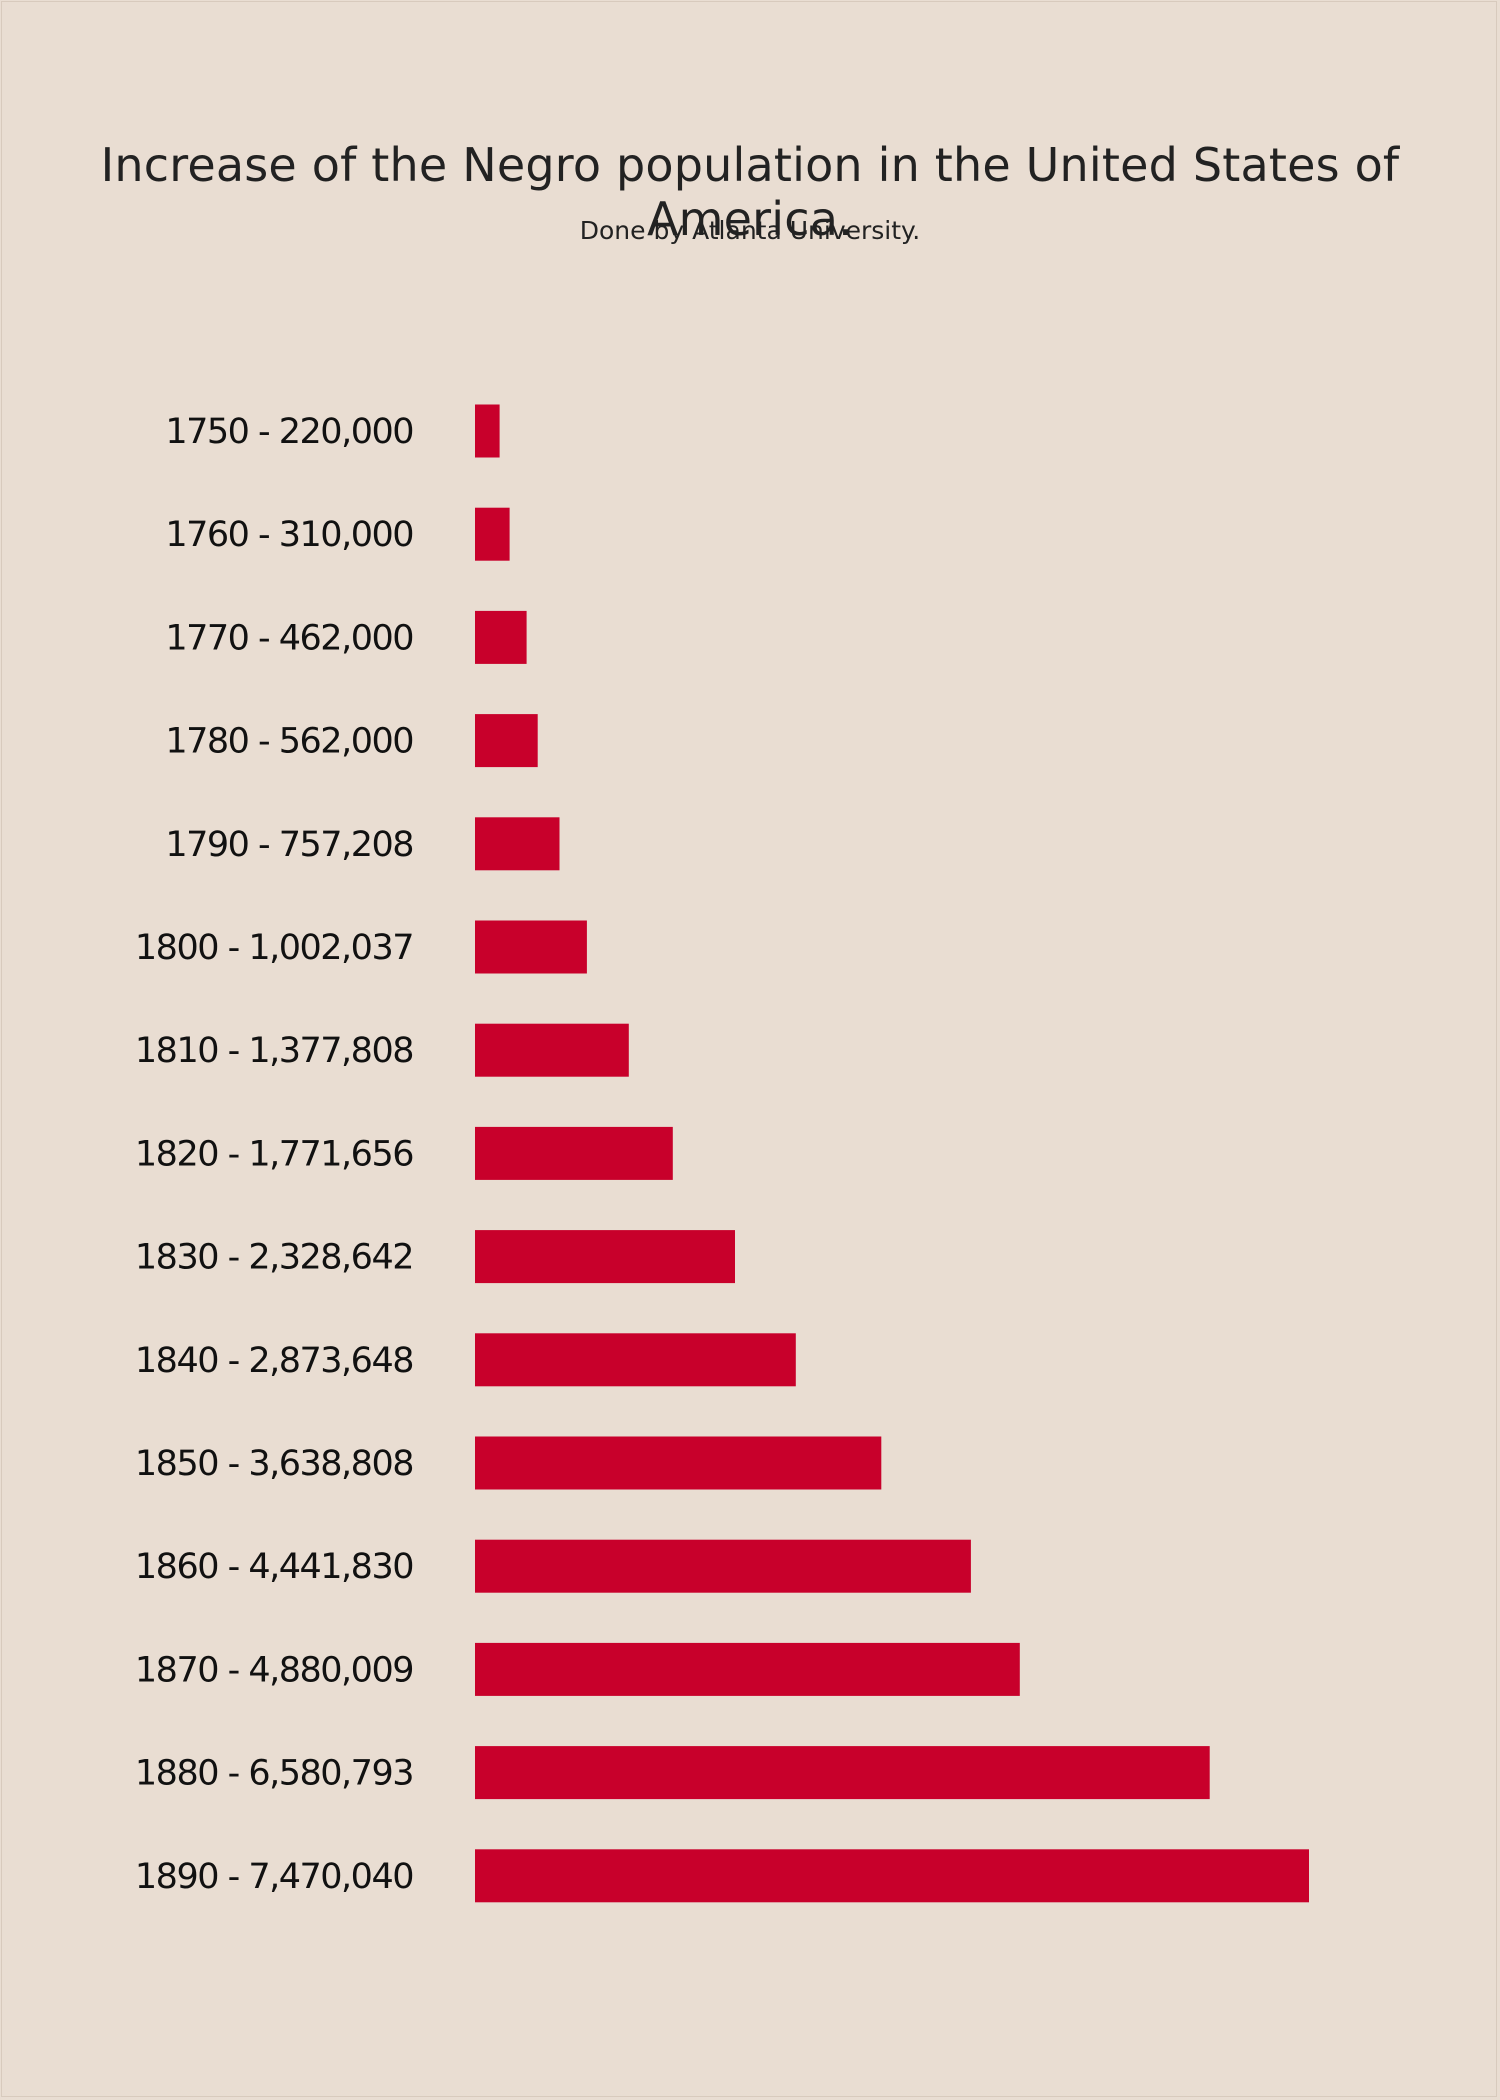 This screenshot has height=2100, width=1500. What do you see at coordinates (289, 638) in the screenshot?
I see `bar-label-1770: 1770 - 462,000` at bounding box center [289, 638].